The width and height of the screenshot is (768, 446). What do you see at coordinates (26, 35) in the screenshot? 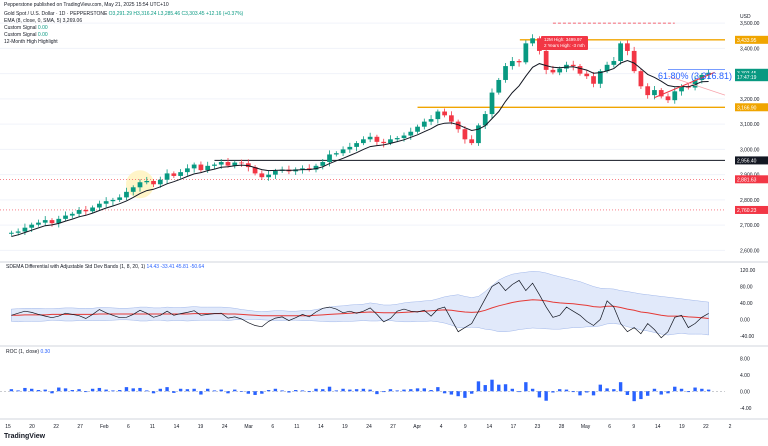
I see `custom-signal-2: Custom Signal 0.00` at bounding box center [26, 35].